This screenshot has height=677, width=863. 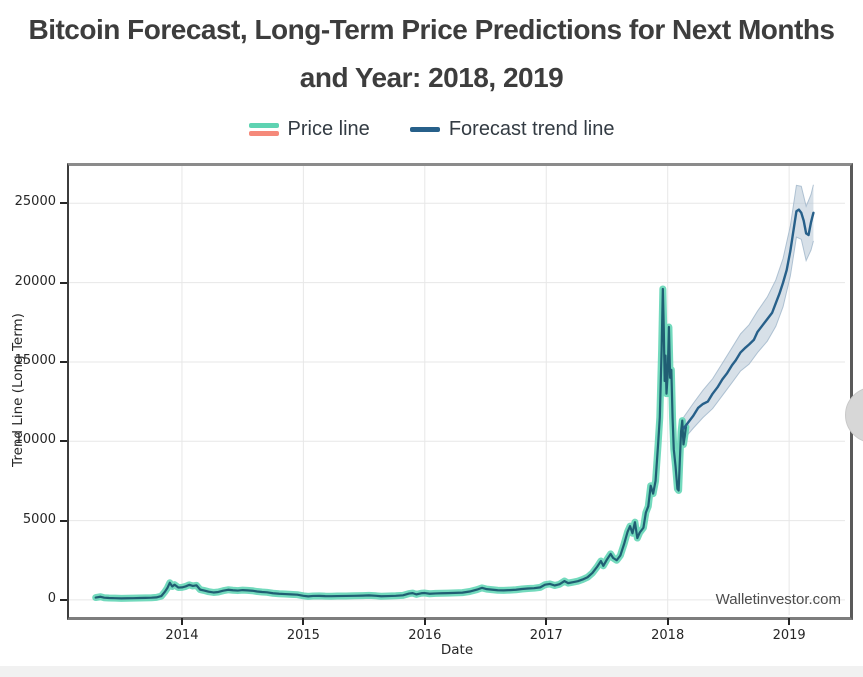 I want to click on price-line-swatch-teal, so click(x=263, y=125).